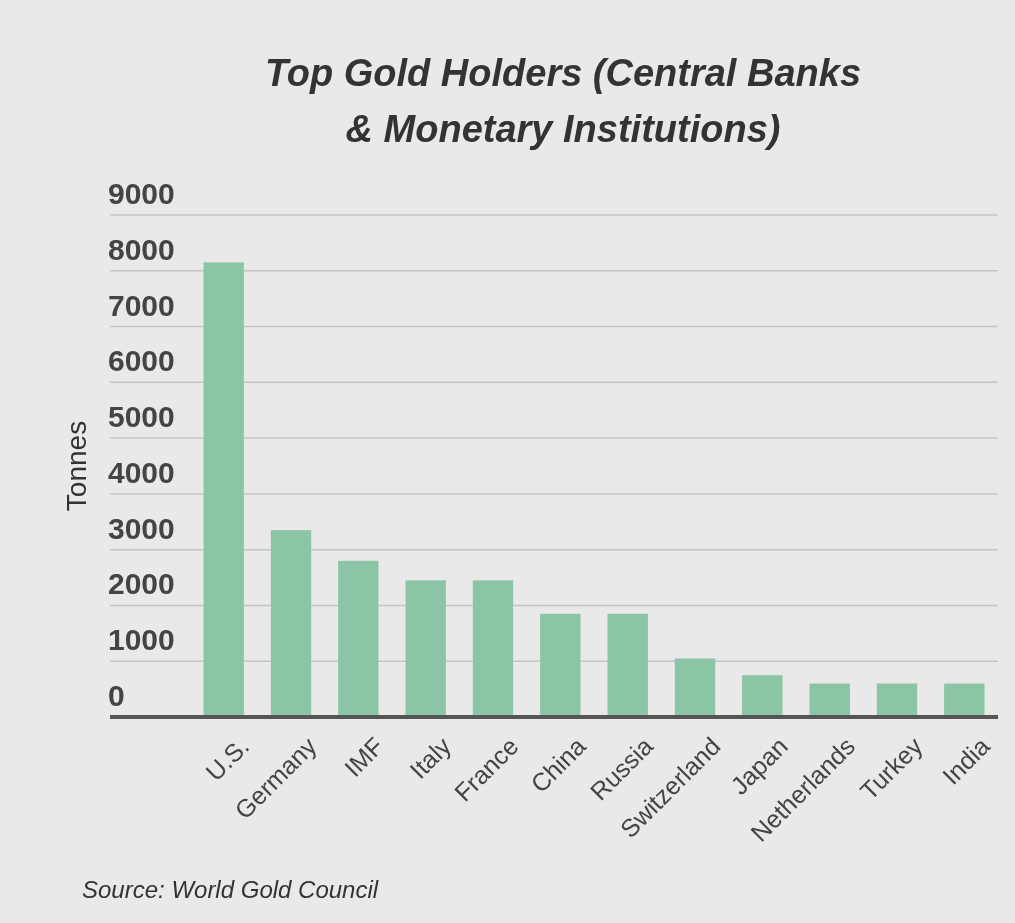 Image resolution: width=1015 pixels, height=923 pixels. What do you see at coordinates (76, 466) in the screenshot?
I see `y-axis-title: Tonnes` at bounding box center [76, 466].